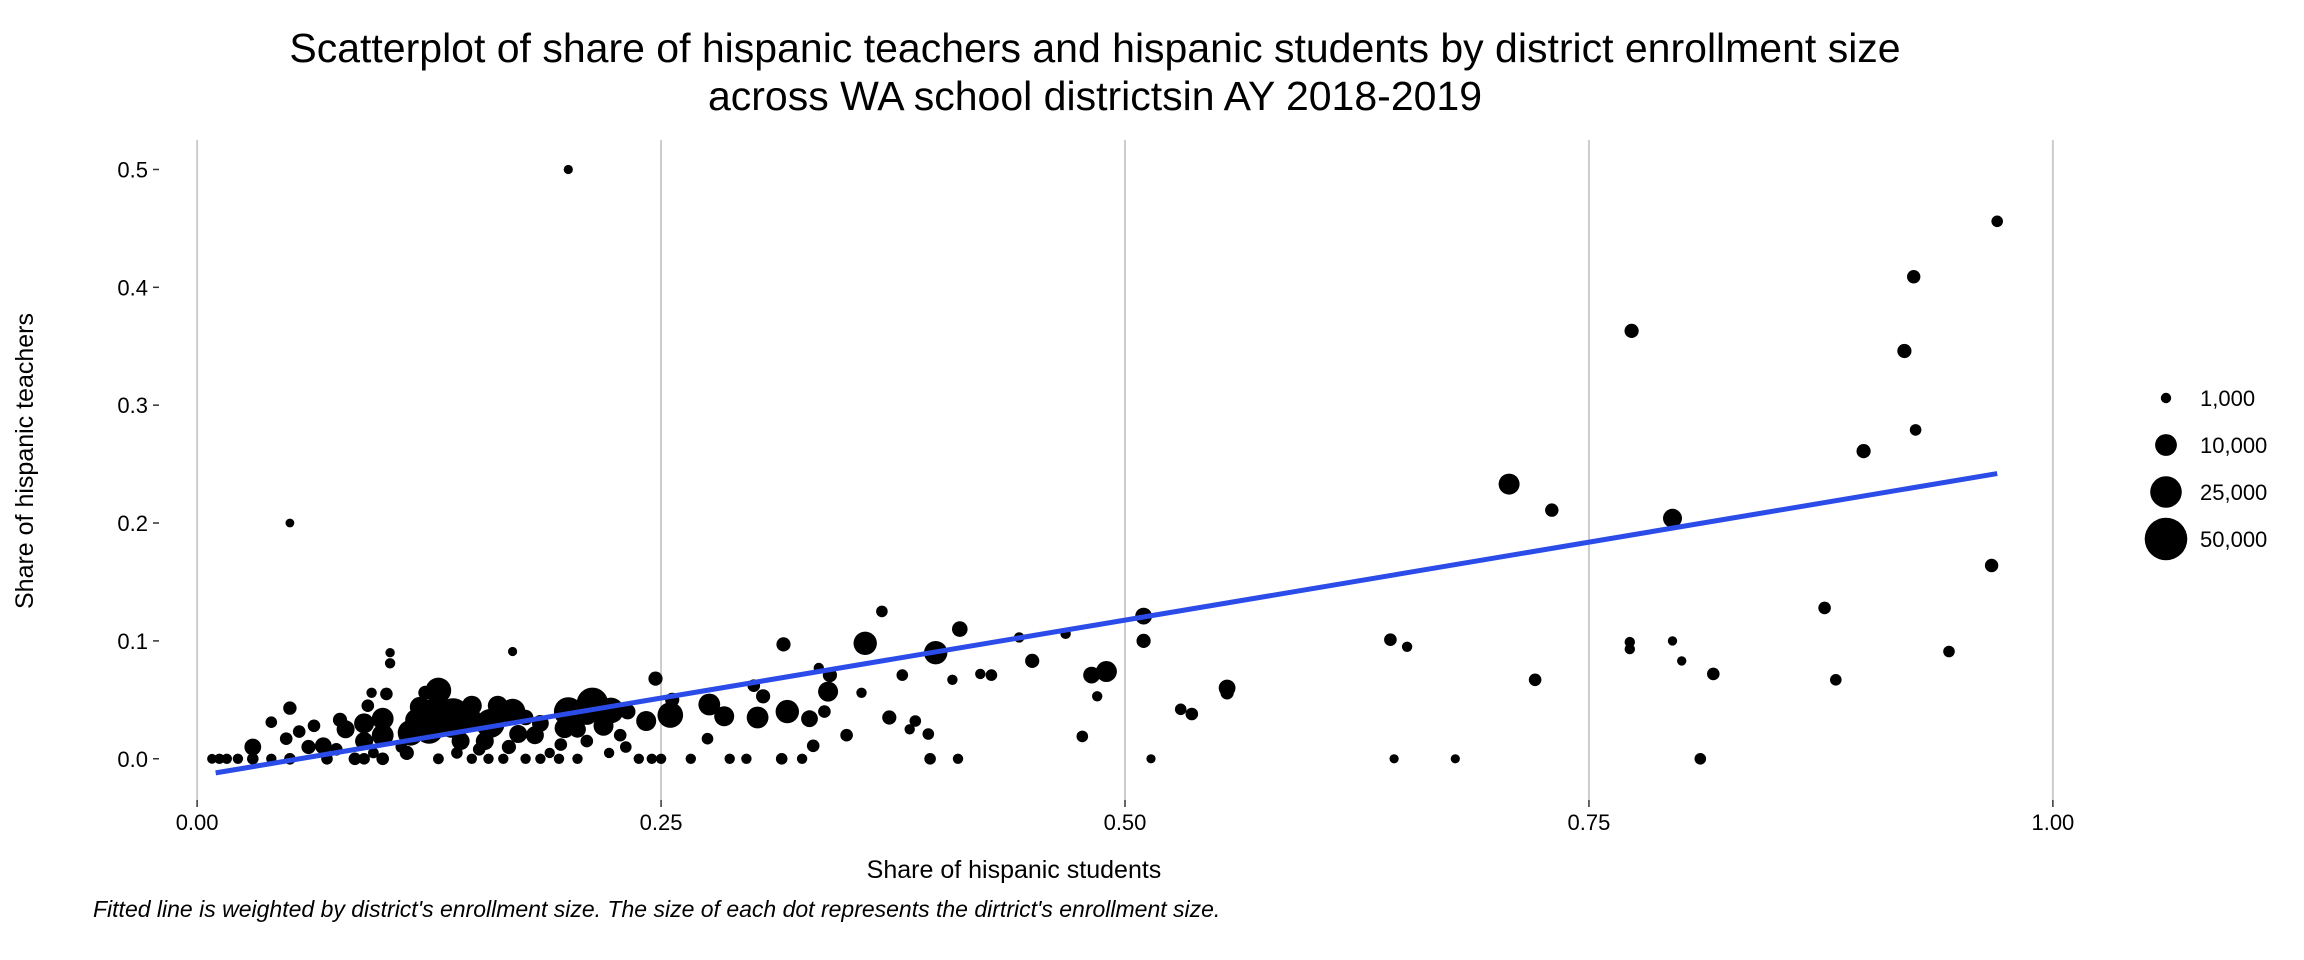 The height and width of the screenshot is (960, 2304). I want to click on y-tick-label: 0.4, so click(132, 287).